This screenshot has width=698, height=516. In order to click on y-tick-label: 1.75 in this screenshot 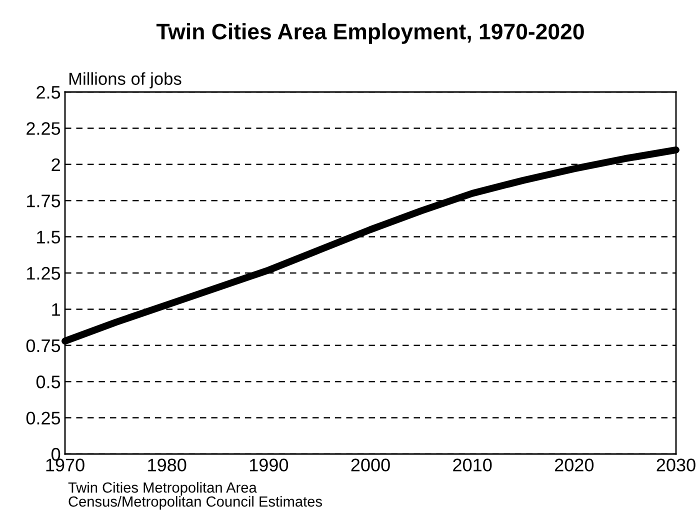, I will do `click(43, 201)`.